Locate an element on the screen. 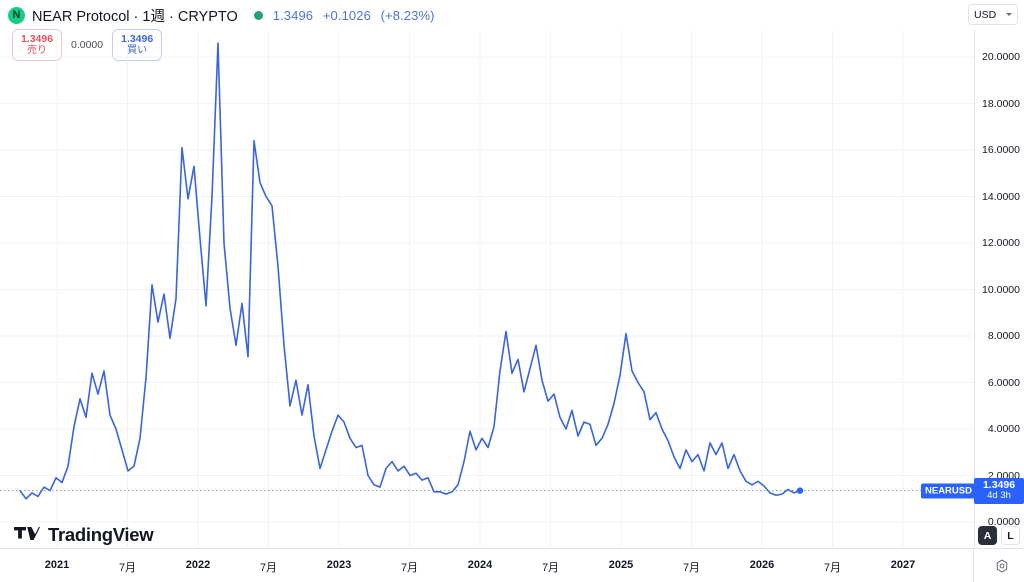 The height and width of the screenshot is (582, 1024). sell-label: 売り is located at coordinates (37, 51).